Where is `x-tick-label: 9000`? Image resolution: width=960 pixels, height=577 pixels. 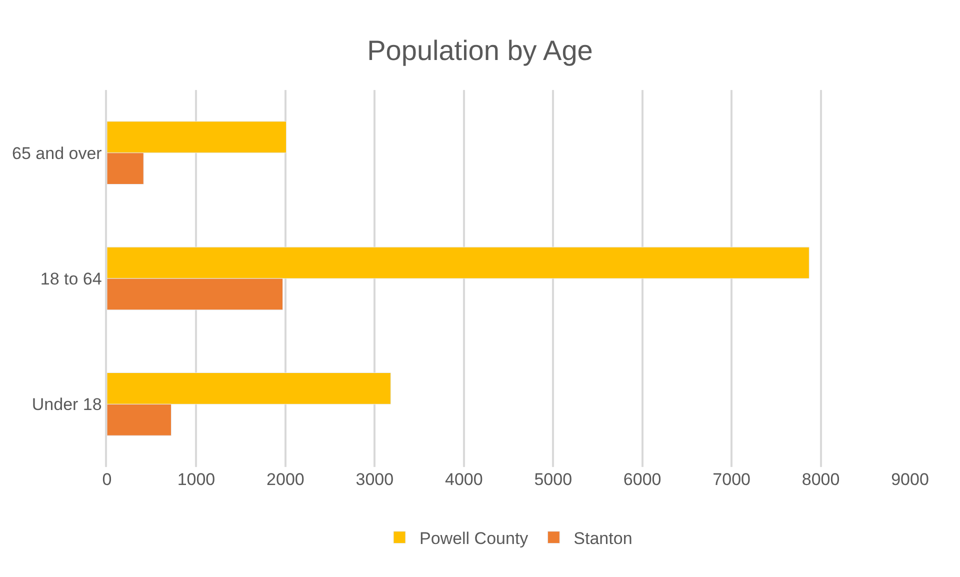
x-tick-label: 9000 is located at coordinates (910, 479).